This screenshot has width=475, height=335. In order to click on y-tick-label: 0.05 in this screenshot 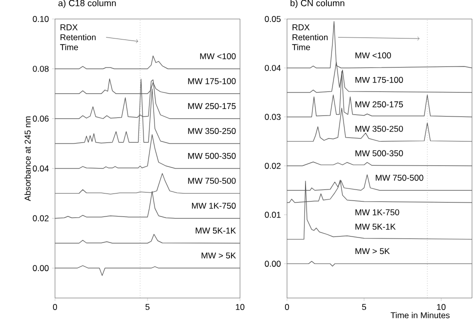, I will do `click(272, 19)`.